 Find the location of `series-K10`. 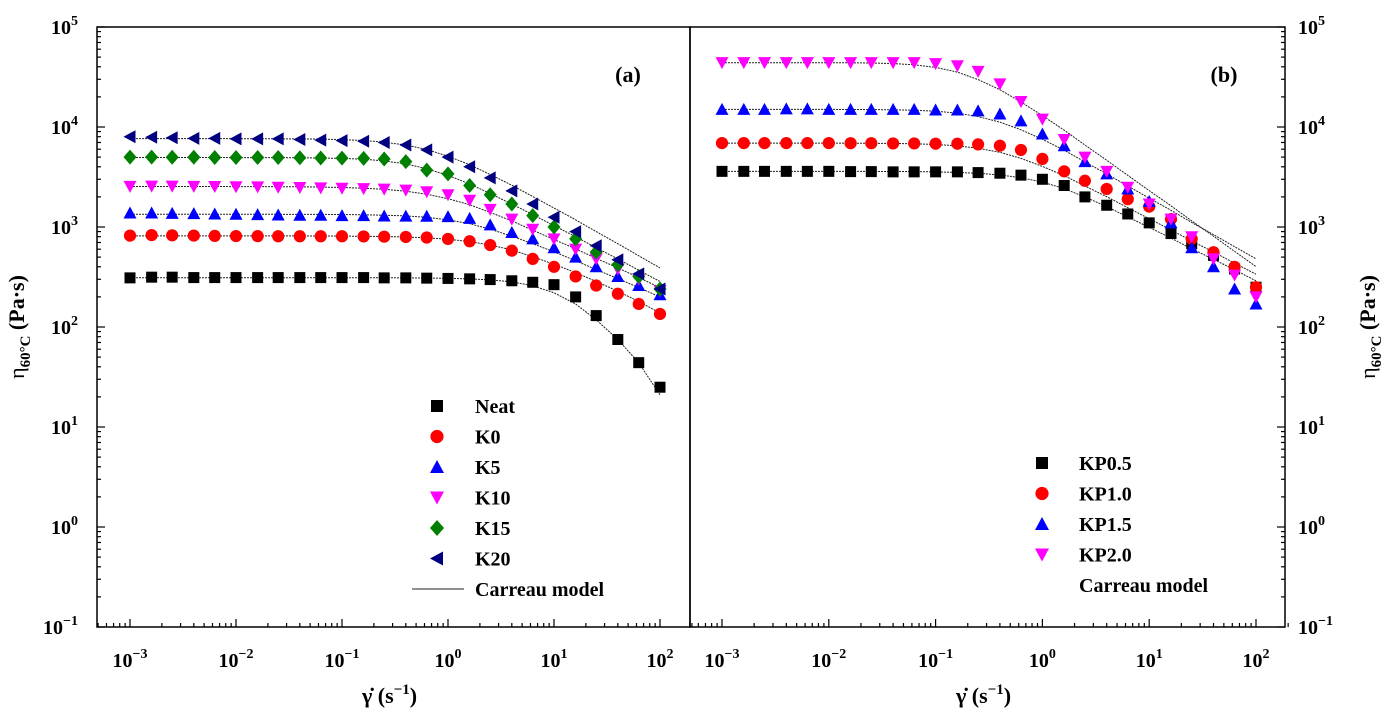

series-K10 is located at coordinates (395, 239).